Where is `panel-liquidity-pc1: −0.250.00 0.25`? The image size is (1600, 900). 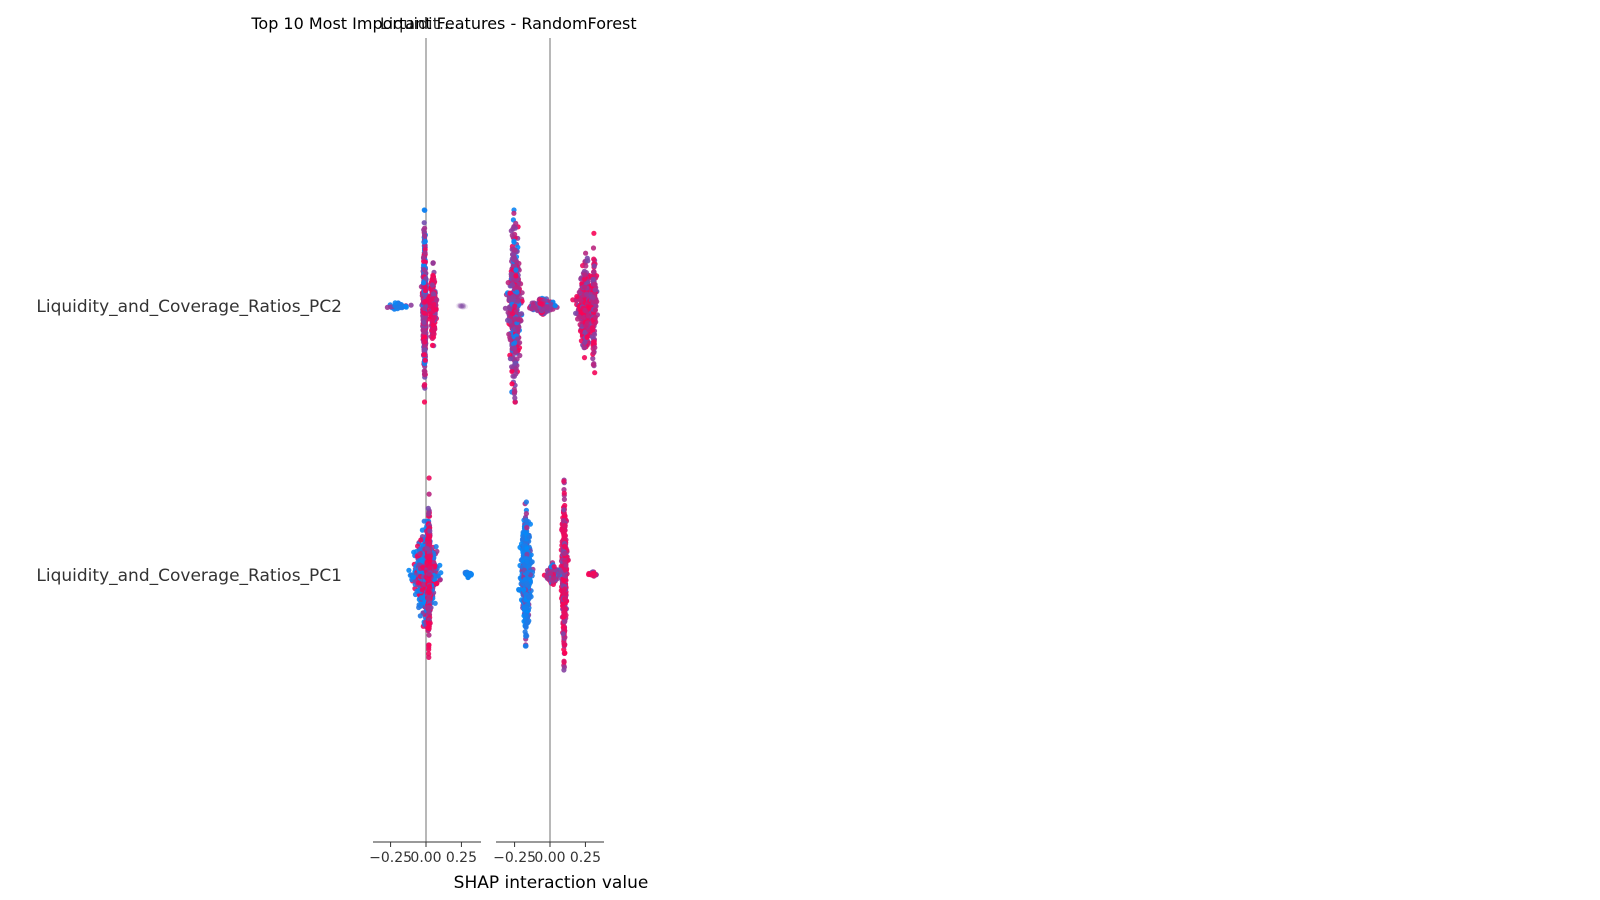
panel-liquidity-pc1: −0.250.00 0.25 is located at coordinates (548, 452).